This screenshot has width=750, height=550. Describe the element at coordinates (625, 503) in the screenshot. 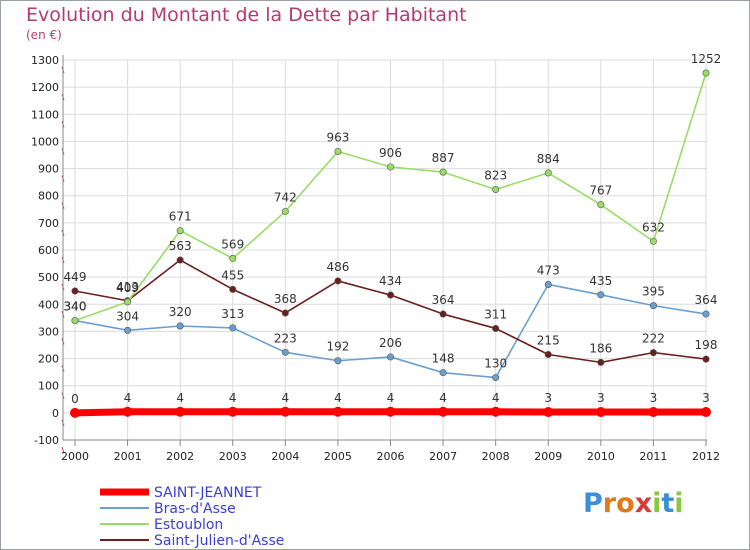

I see `logo-letter: o` at that location.